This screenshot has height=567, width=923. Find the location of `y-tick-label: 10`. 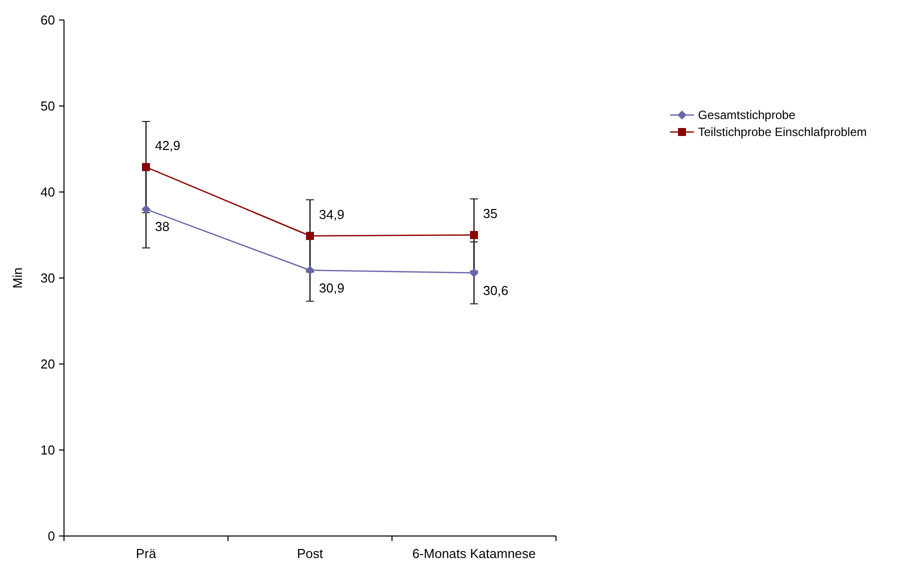

y-tick-label: 10 is located at coordinates (47, 450).